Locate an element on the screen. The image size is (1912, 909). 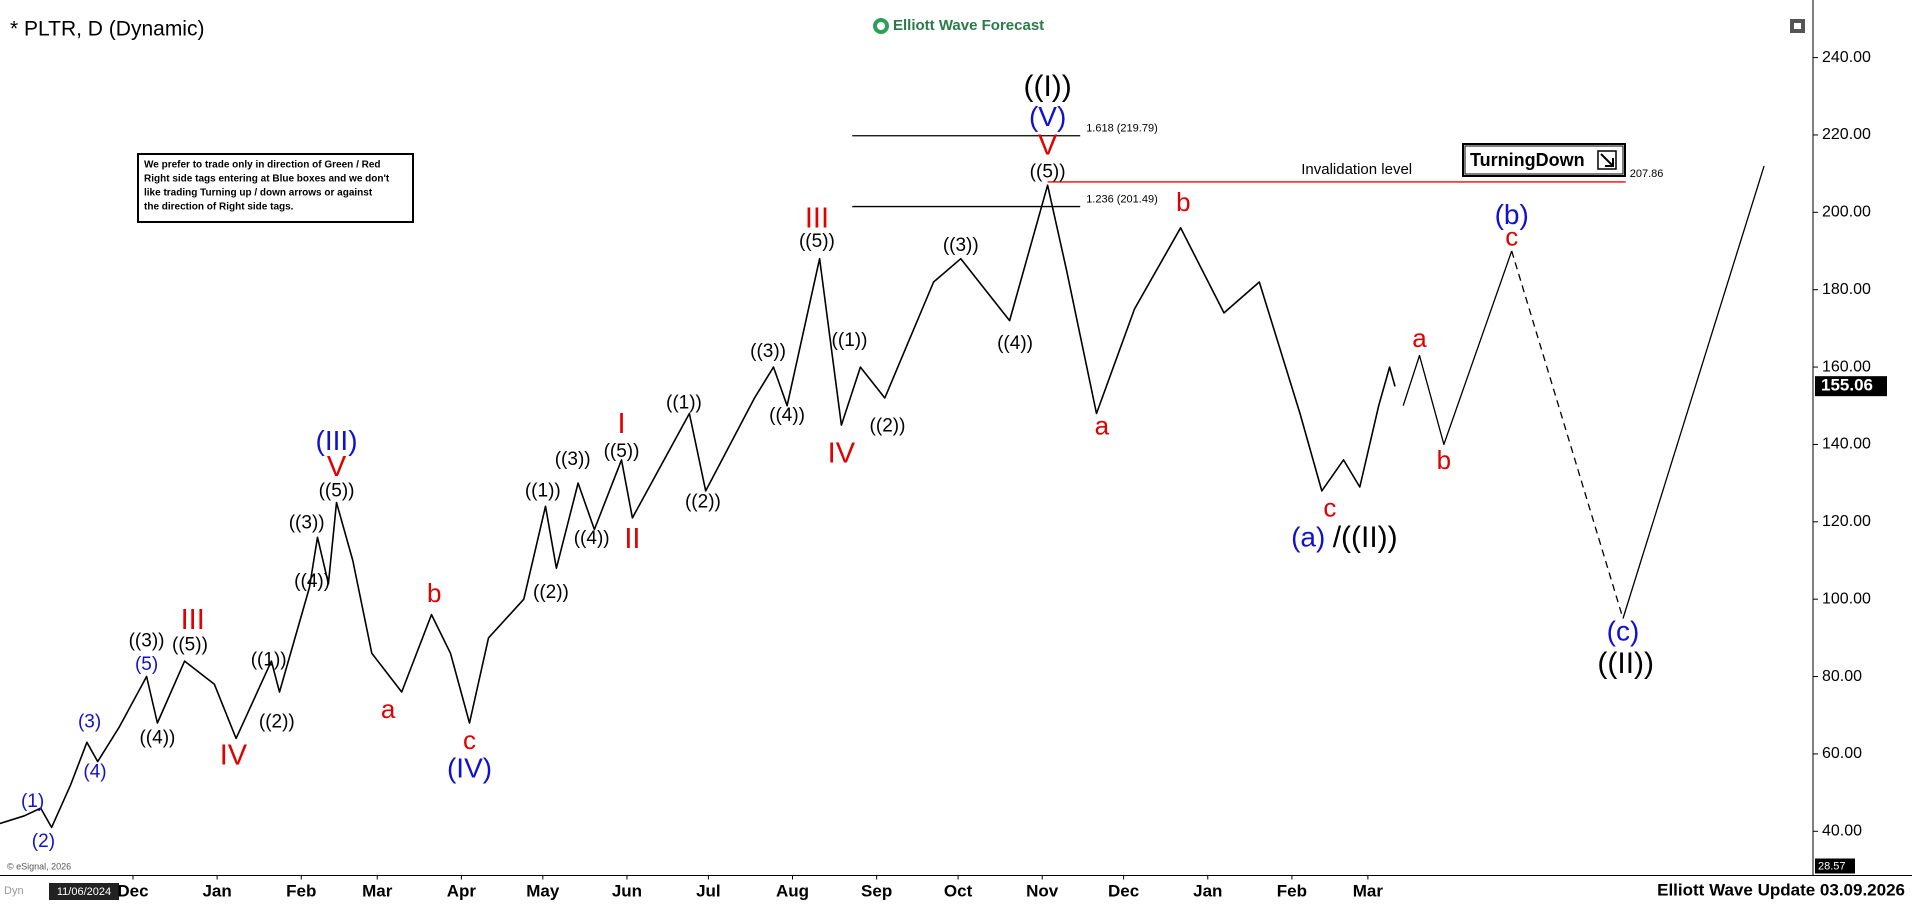
y-tick-label: 180.00 is located at coordinates (1846, 289).